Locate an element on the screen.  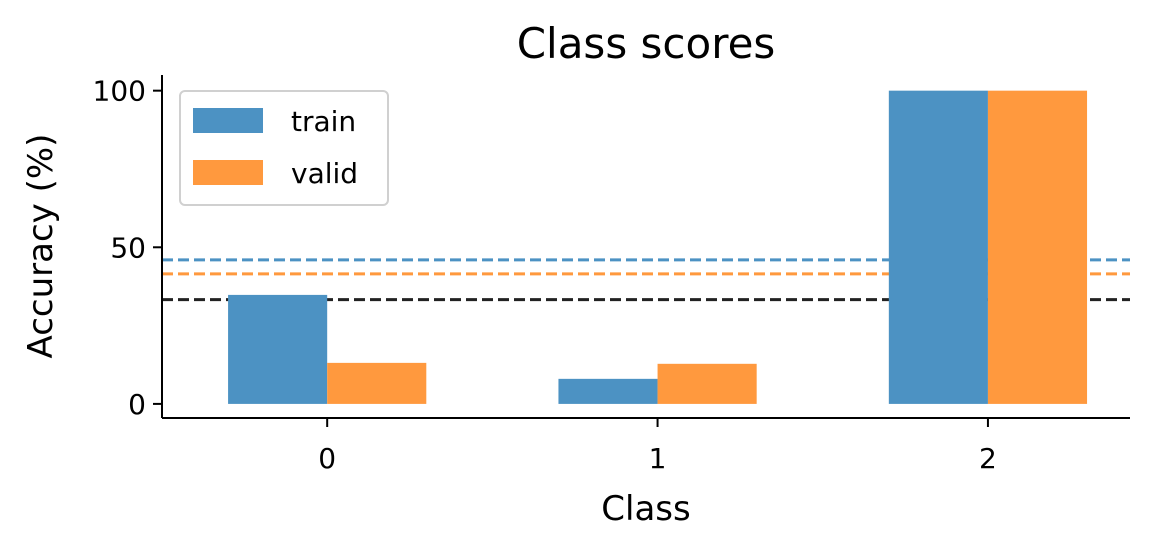
y-axis-label: Accuracy (%) is located at coordinates (41, 246).